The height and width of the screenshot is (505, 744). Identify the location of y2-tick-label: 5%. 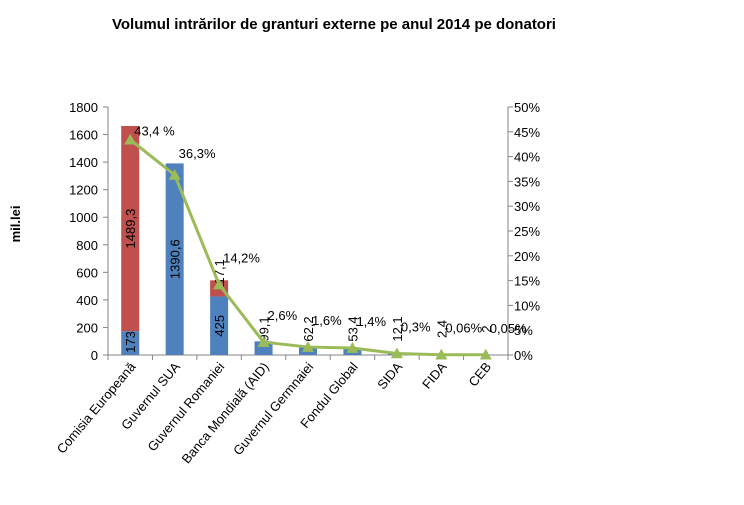
(523, 330).